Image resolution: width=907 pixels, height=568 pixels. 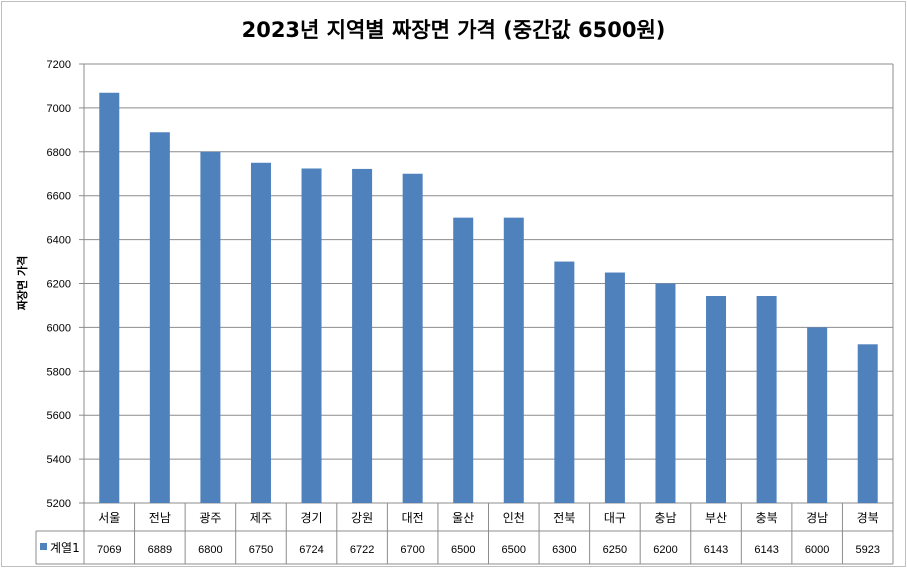 What do you see at coordinates (716, 518) in the screenshot?
I see `category-label: 부산` at bounding box center [716, 518].